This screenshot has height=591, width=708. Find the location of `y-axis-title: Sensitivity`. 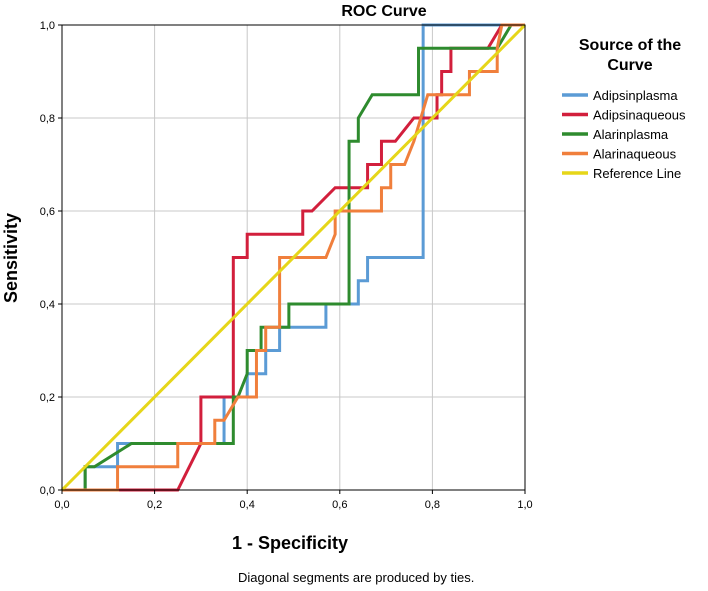

y-axis-title: Sensitivity is located at coordinates (11, 258).